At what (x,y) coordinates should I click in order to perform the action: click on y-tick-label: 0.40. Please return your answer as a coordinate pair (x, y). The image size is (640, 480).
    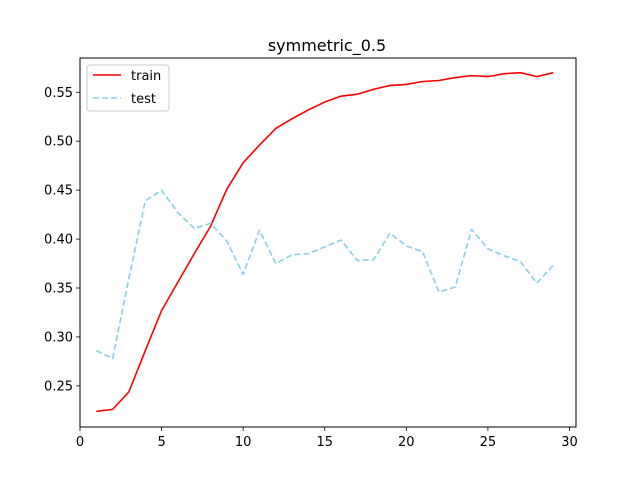
    Looking at the image, I should click on (58, 240).